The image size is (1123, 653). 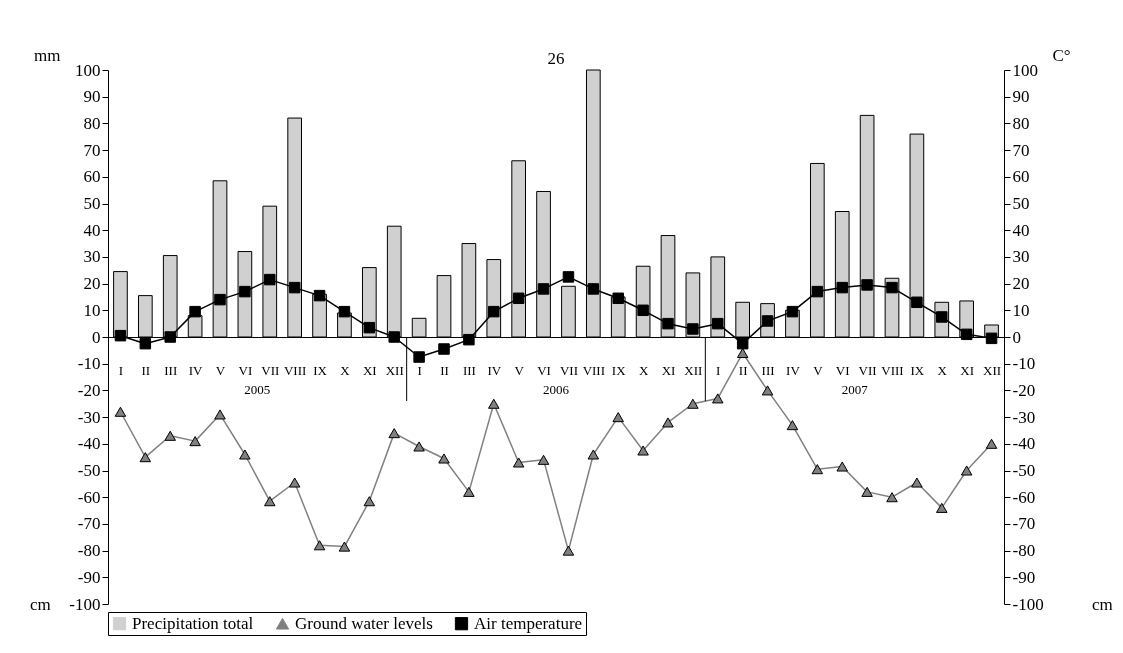 What do you see at coordinates (92, 123) in the screenshot?
I see `y-tick-label: 80` at bounding box center [92, 123].